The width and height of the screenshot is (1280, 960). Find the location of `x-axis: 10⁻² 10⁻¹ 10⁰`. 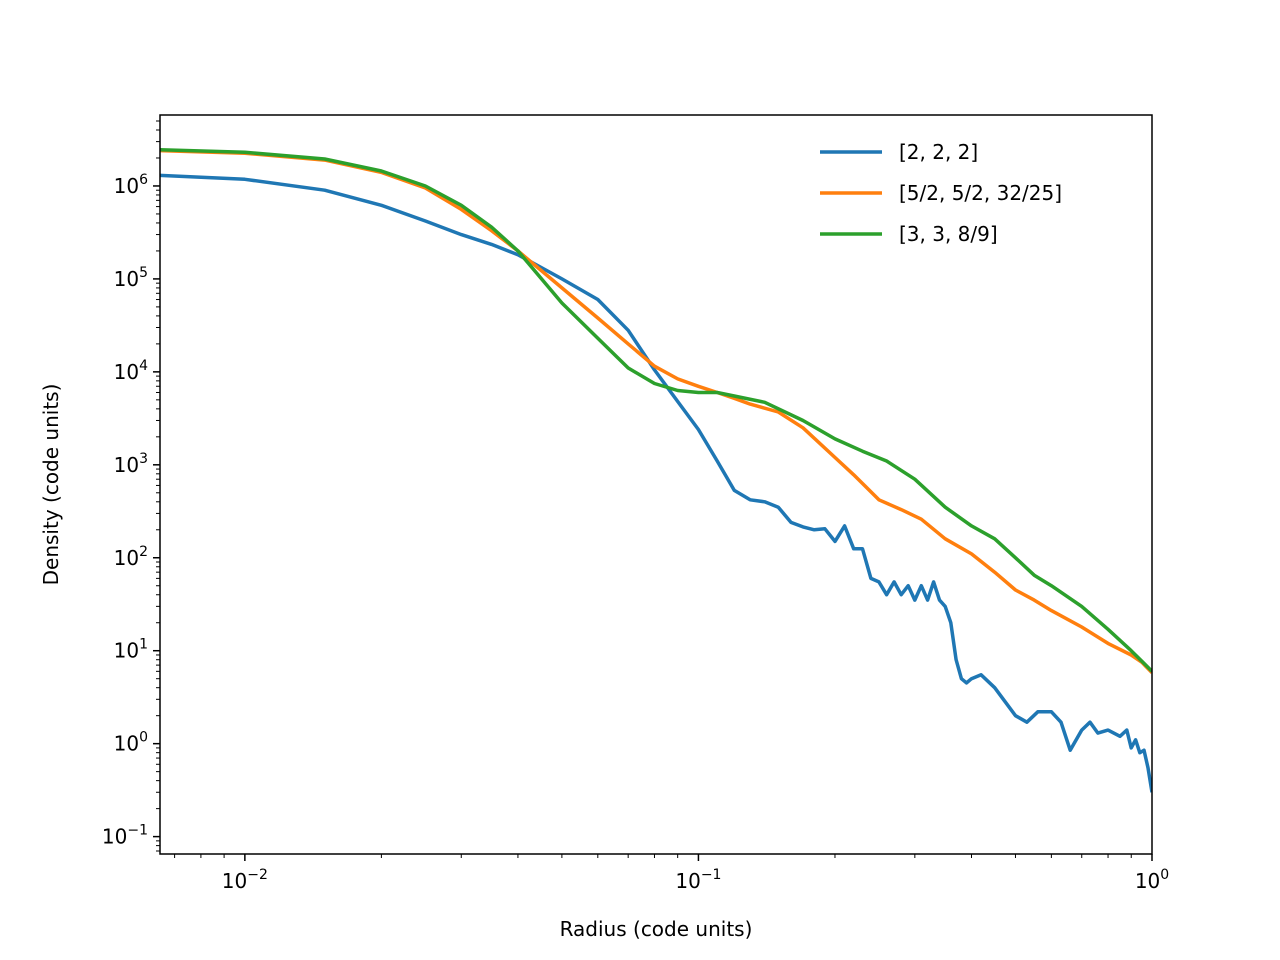

x-axis: 10⁻² 10⁻¹ 10⁰ is located at coordinates (671, 873).